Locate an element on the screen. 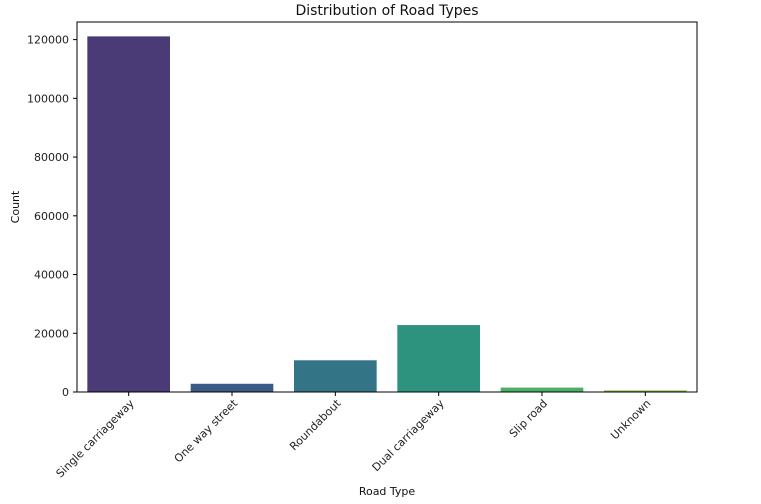  x-tick-label: Dual carriageway is located at coordinates (409, 436).